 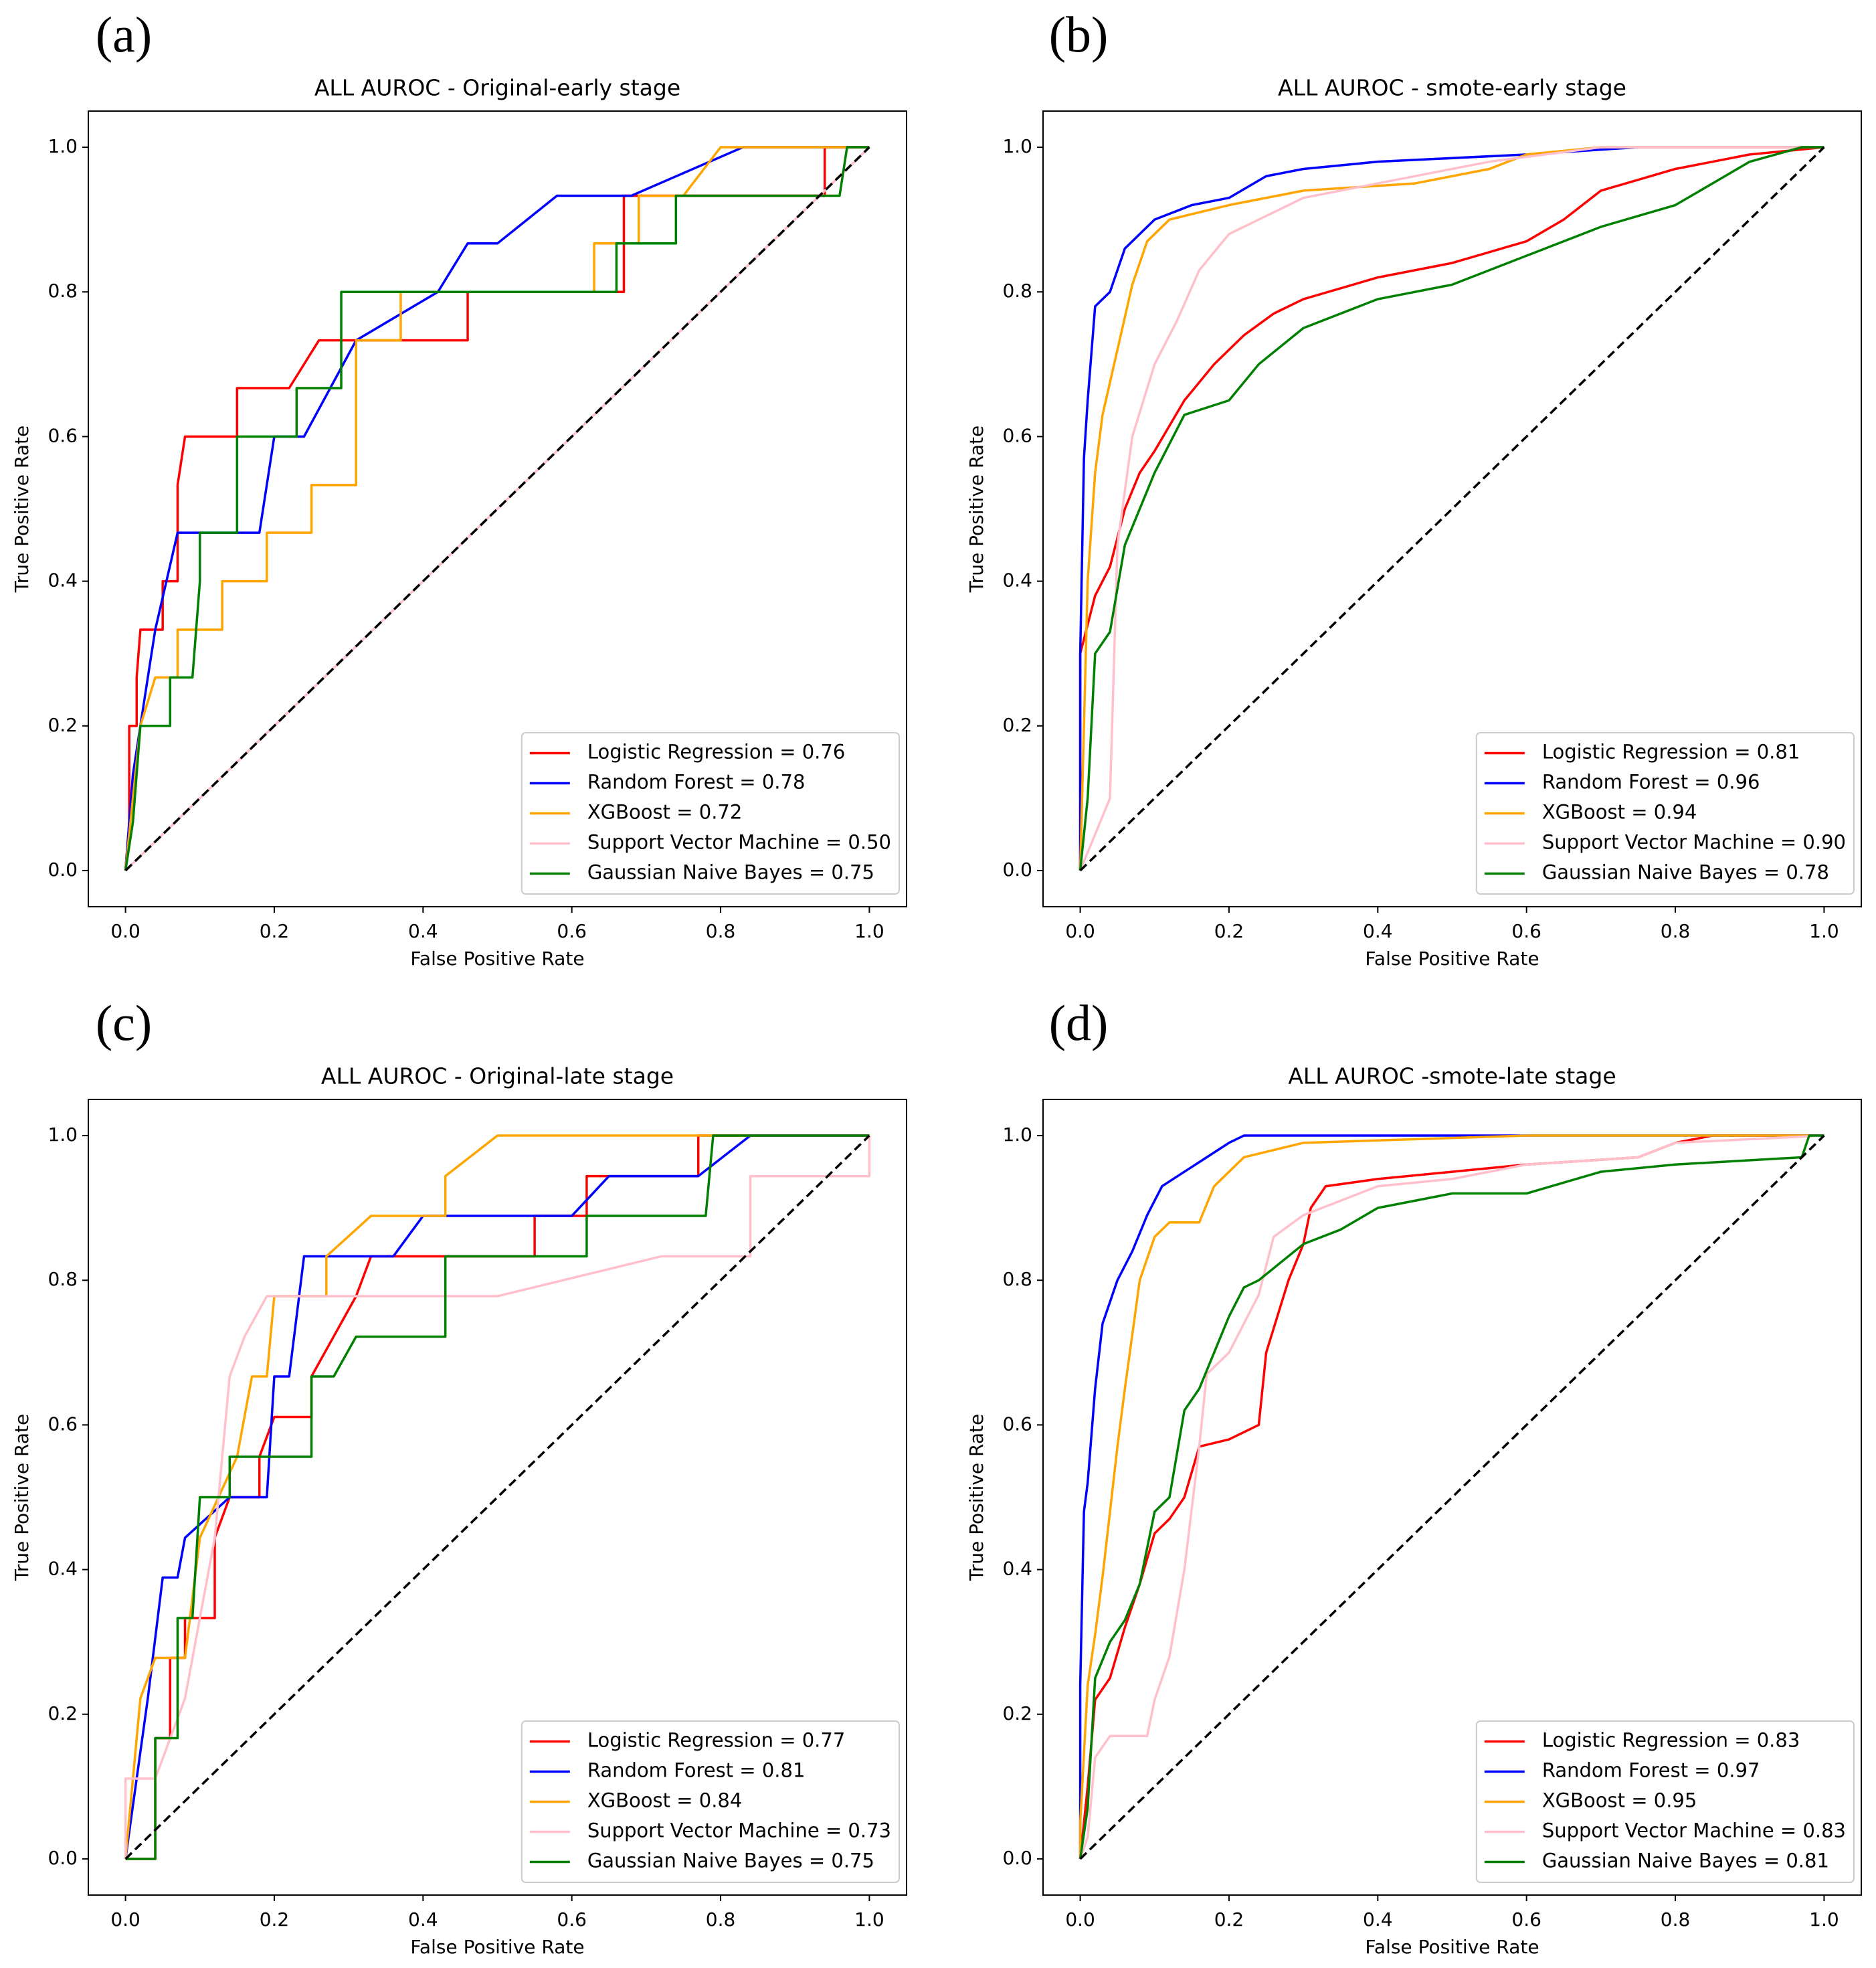 What do you see at coordinates (124, 1023) in the screenshot?
I see `panel-label: (c)` at bounding box center [124, 1023].